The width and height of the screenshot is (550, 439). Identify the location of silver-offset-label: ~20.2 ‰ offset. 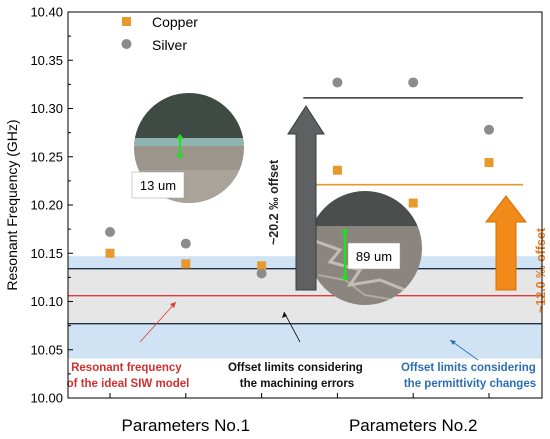
(274, 202).